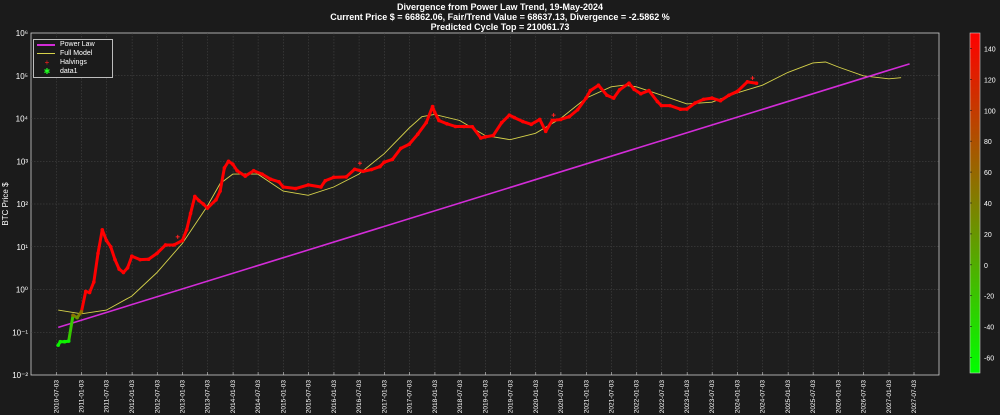  I want to click on x-tick-label: 2018-01-03, so click(435, 397).